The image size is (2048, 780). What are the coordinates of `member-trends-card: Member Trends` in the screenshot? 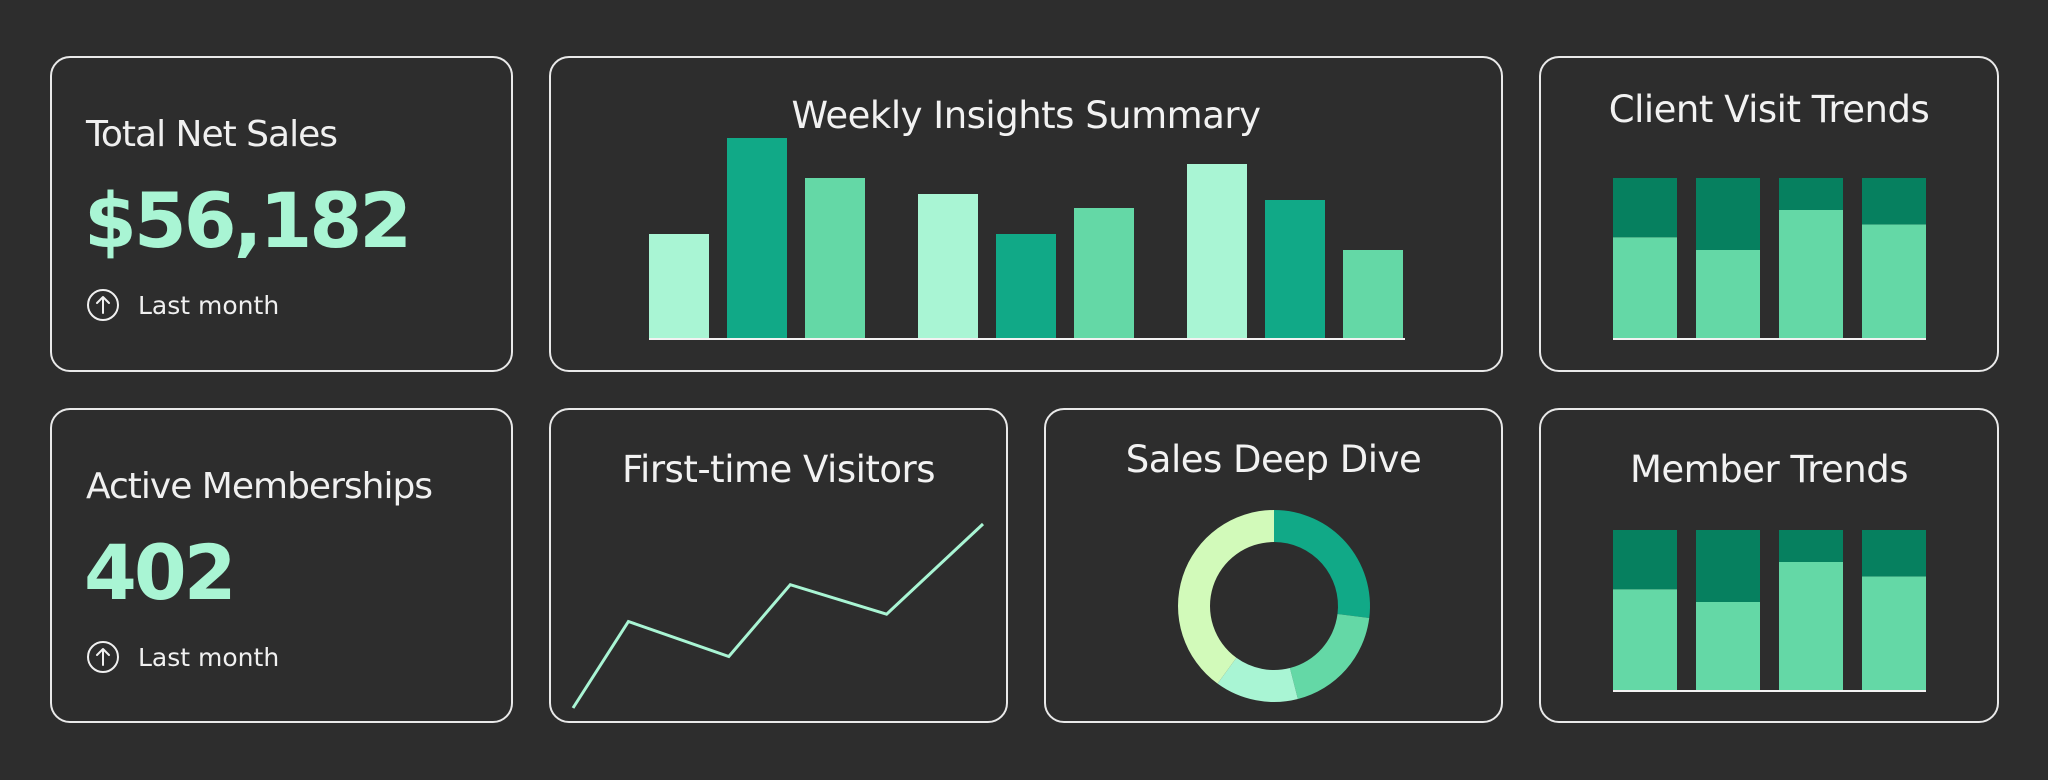 It's located at (1769, 565).